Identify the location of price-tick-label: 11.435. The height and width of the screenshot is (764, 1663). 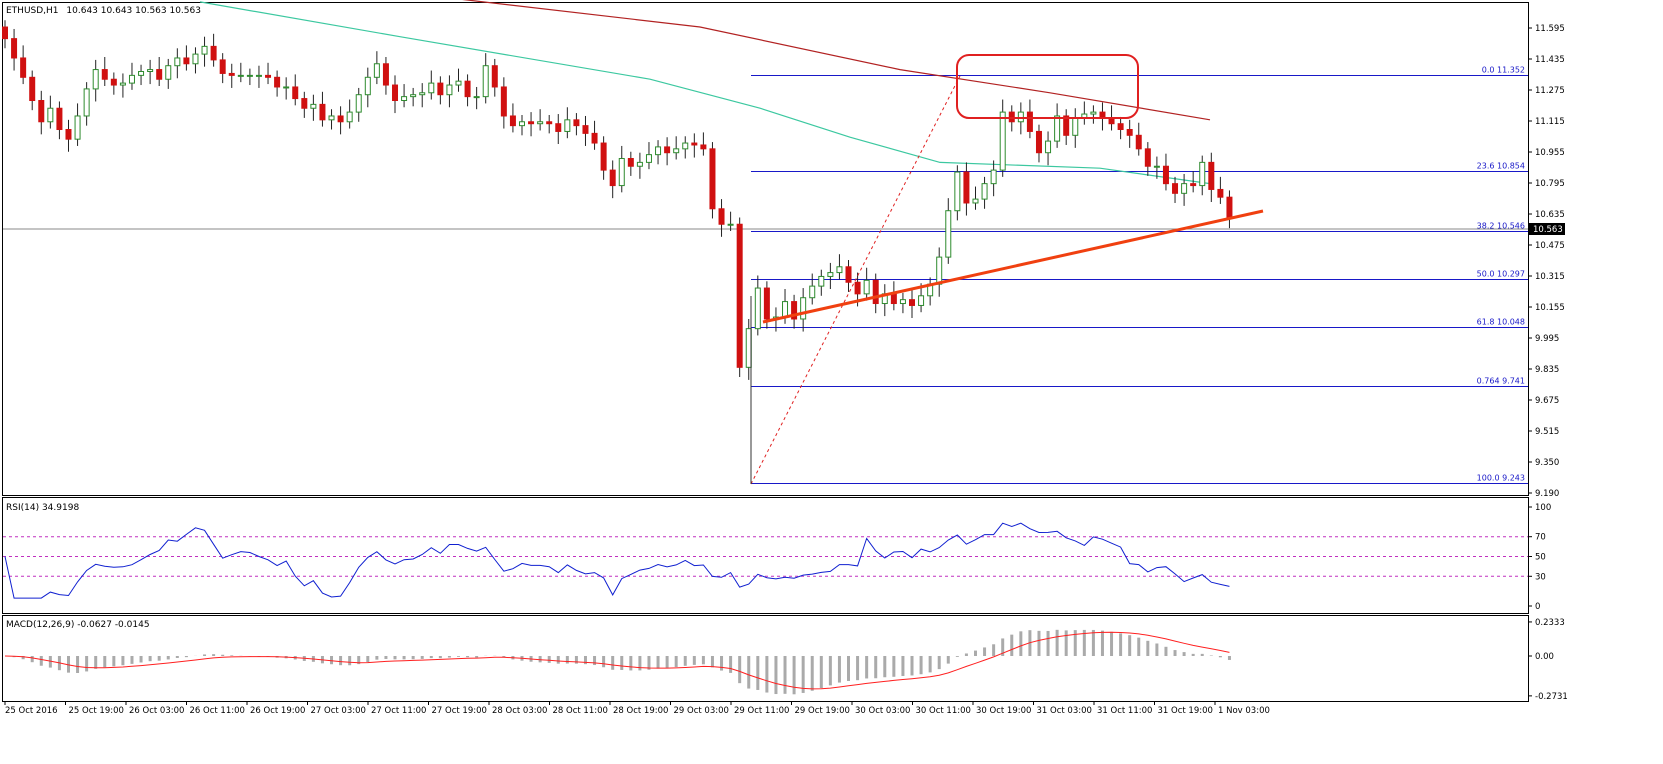
(1550, 60).